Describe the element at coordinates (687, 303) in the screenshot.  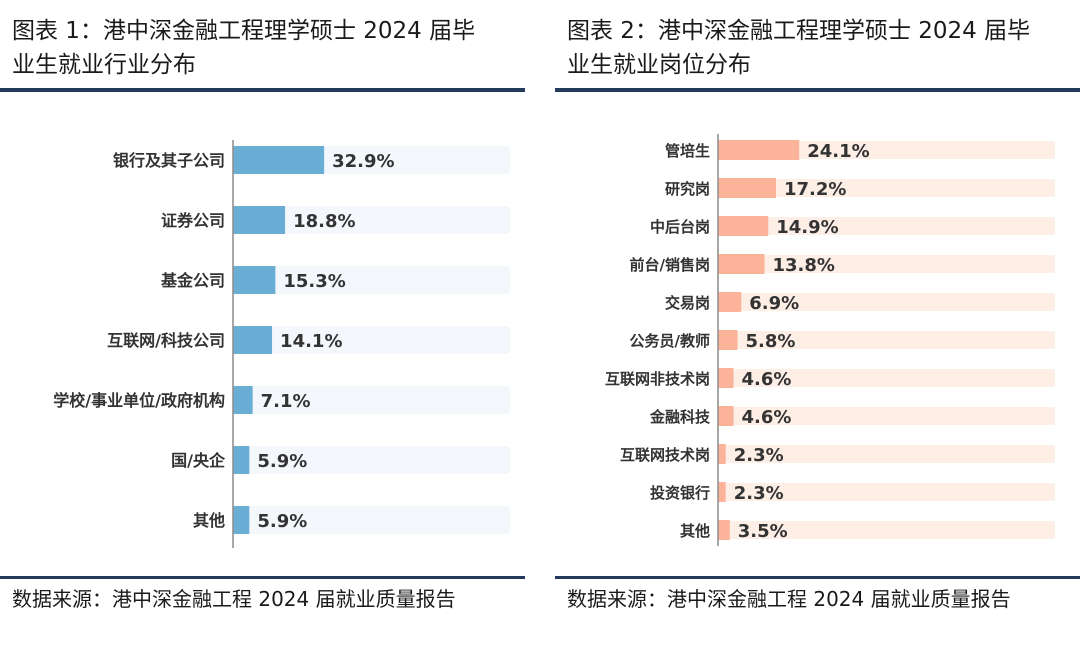
I see `category-label: 交易岗` at that location.